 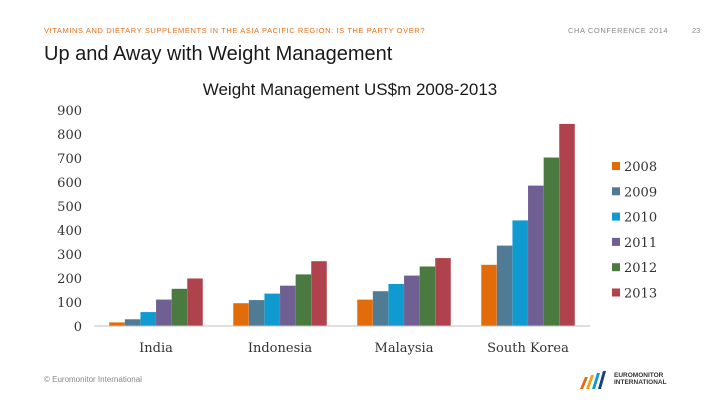 What do you see at coordinates (280, 348) in the screenshot?
I see `x-category-label: Indonesia` at bounding box center [280, 348].